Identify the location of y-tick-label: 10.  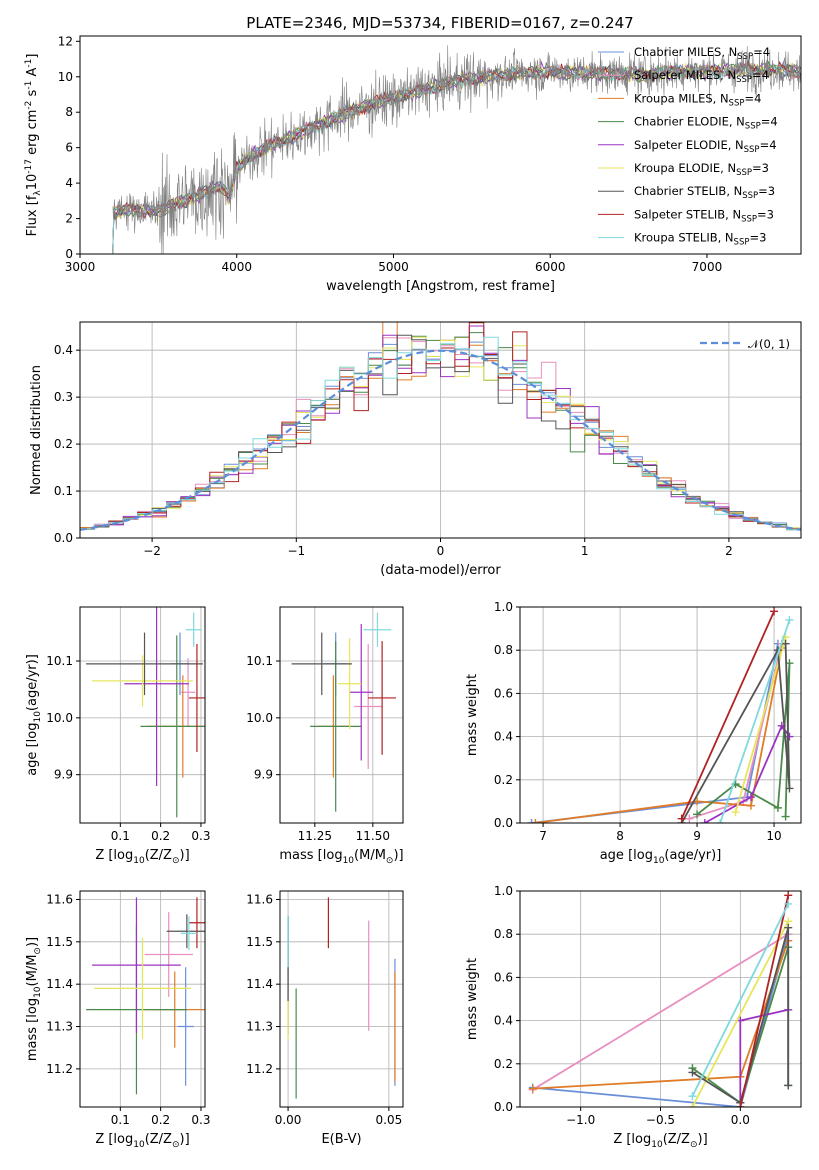
(65, 77).